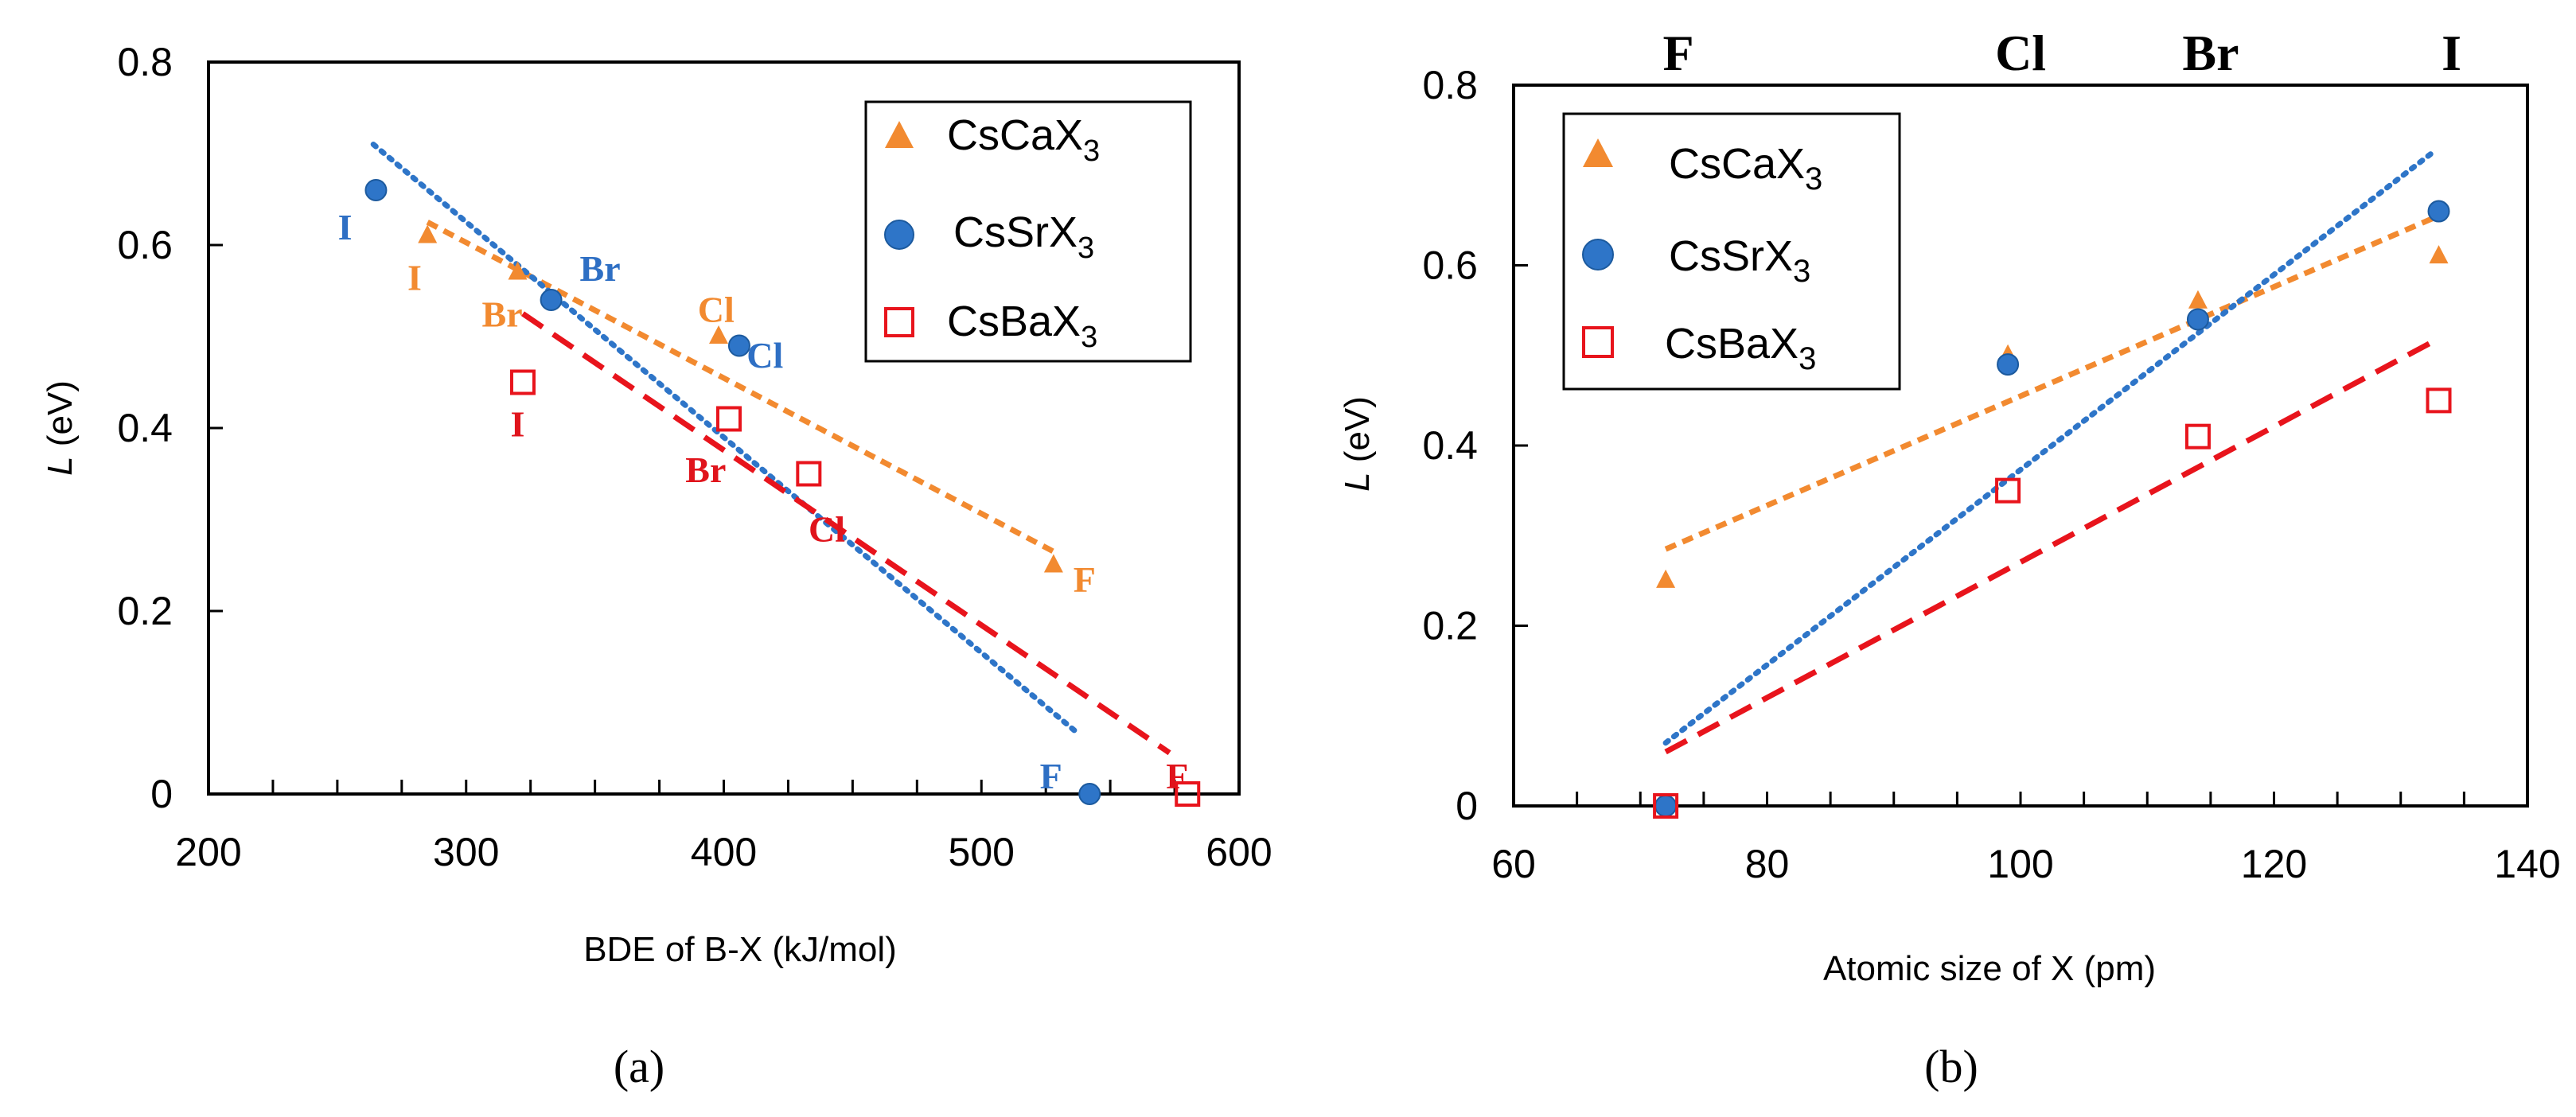 Image resolution: width=2576 pixels, height=1117 pixels. Describe the element at coordinates (2274, 864) in the screenshot. I see `x-tick-label: 120` at that location.